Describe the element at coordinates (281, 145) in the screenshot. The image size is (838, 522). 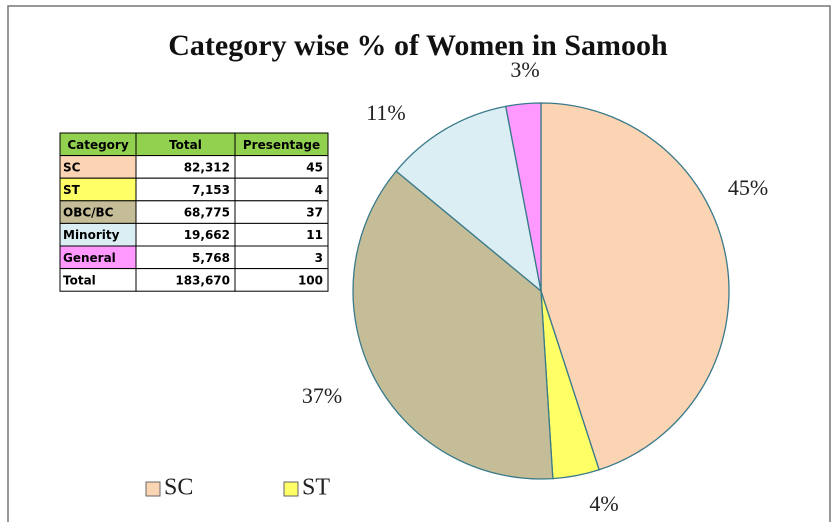
I see `table-header: Presentage` at that location.